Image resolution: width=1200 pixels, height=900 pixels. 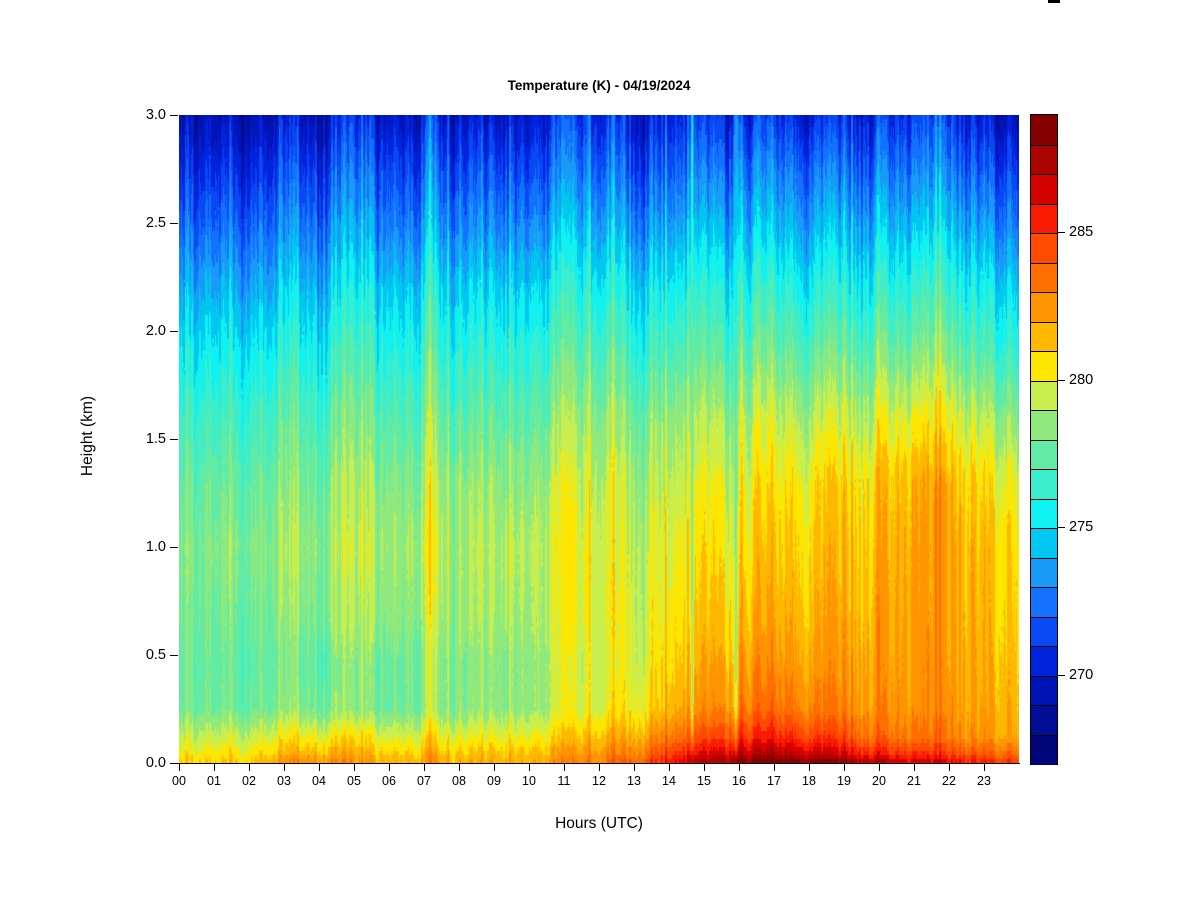 What do you see at coordinates (949, 781) in the screenshot?
I see `x-tick-label: 22` at bounding box center [949, 781].